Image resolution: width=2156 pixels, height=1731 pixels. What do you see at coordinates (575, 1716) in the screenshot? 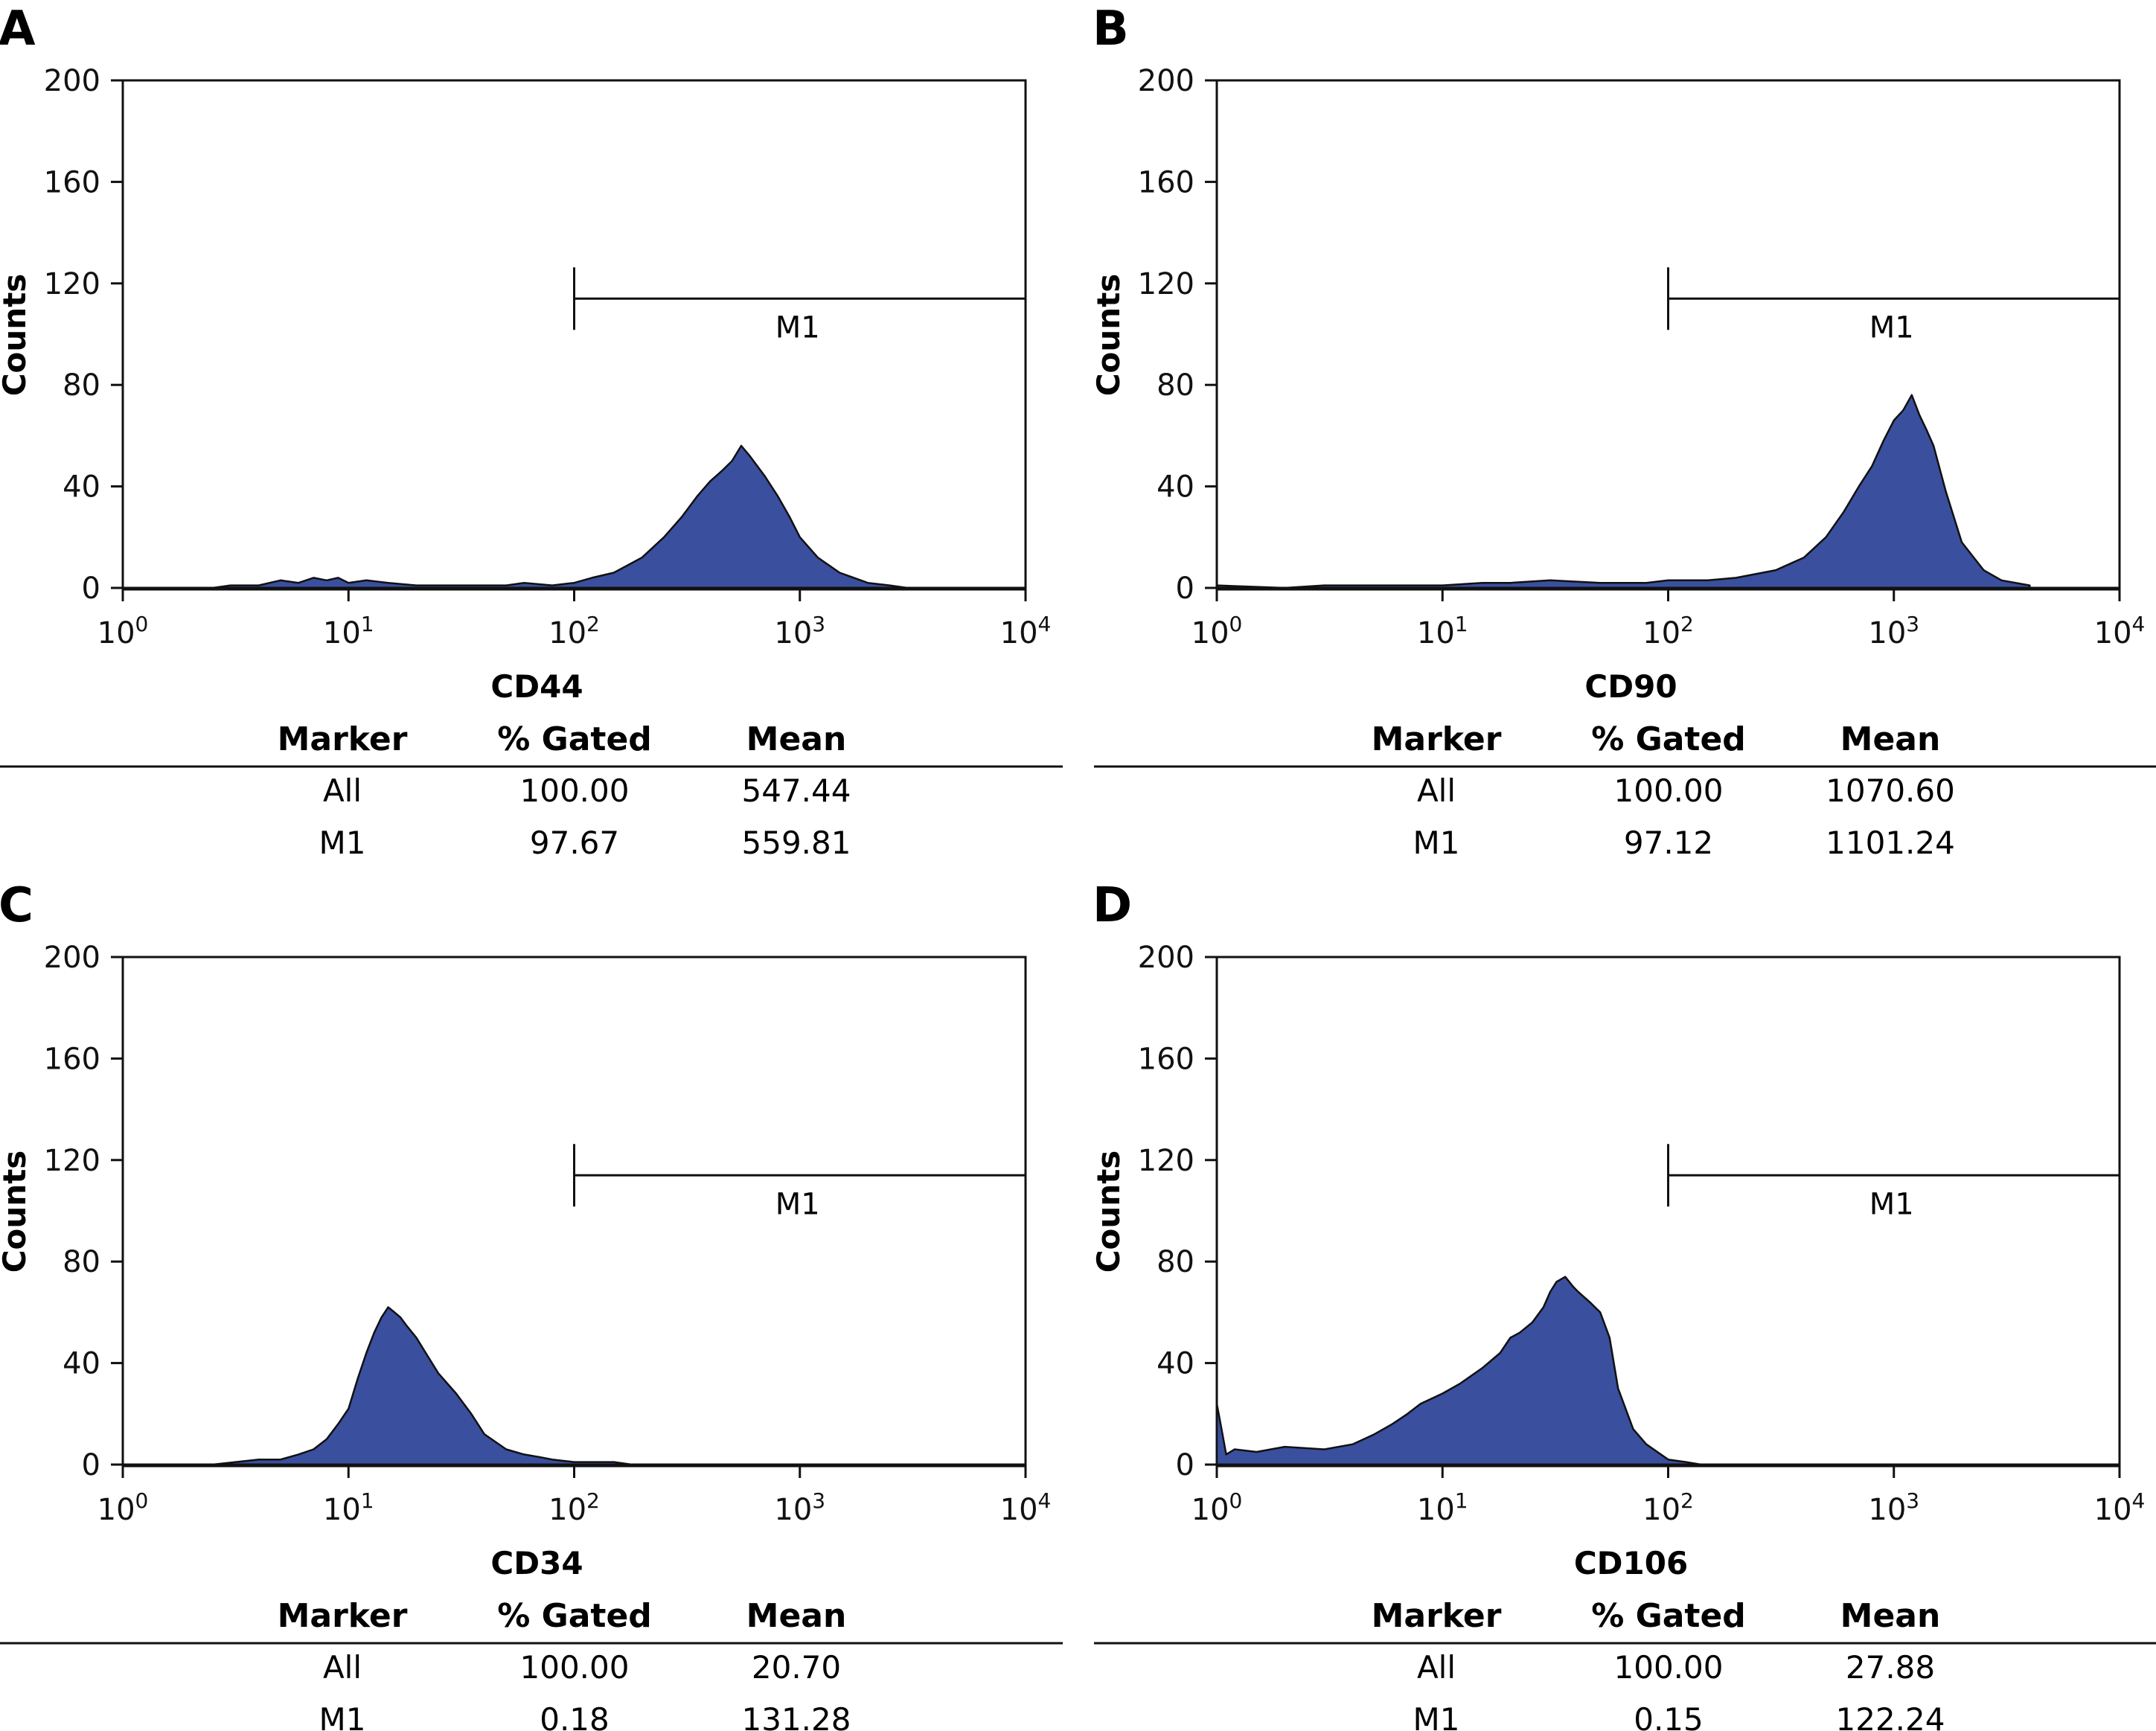
I see `table-cell: 0.18` at bounding box center [575, 1716].